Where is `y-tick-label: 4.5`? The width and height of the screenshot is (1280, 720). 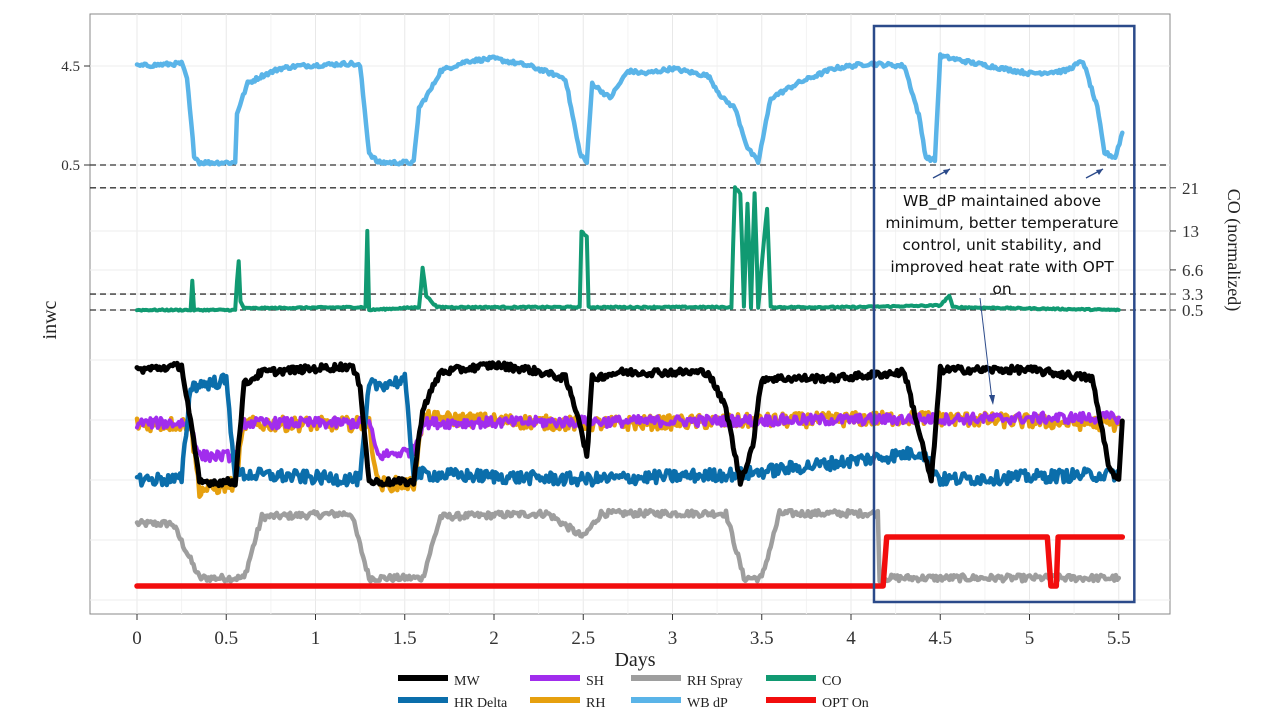 y-tick-label: 4.5 is located at coordinates (70, 67).